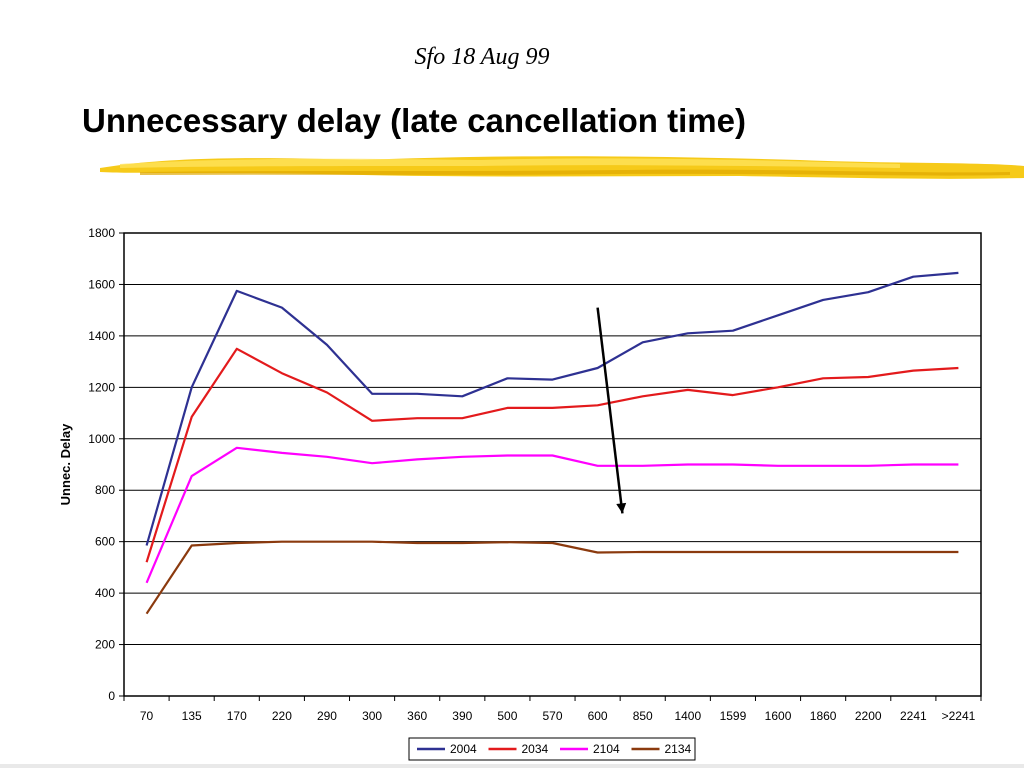  Describe the element at coordinates (678, 749) in the screenshot. I see `legend-label-2134: 2134` at that location.